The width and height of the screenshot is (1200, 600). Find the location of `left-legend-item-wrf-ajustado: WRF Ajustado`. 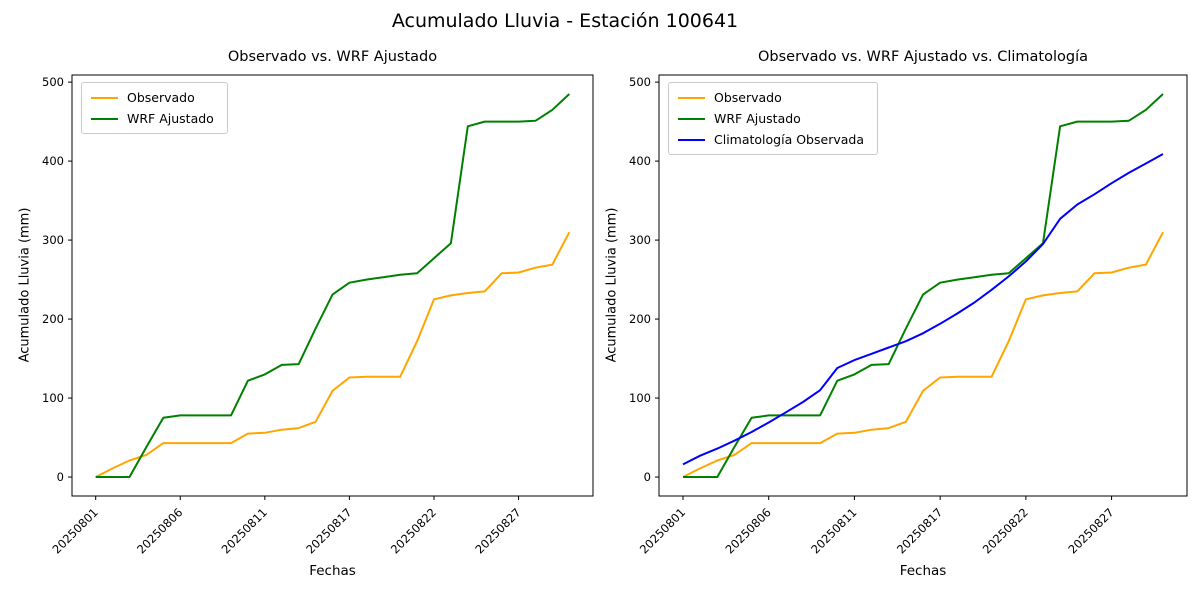

left-legend-item-wrf-ajustado: WRF Ajustado is located at coordinates (152, 118).